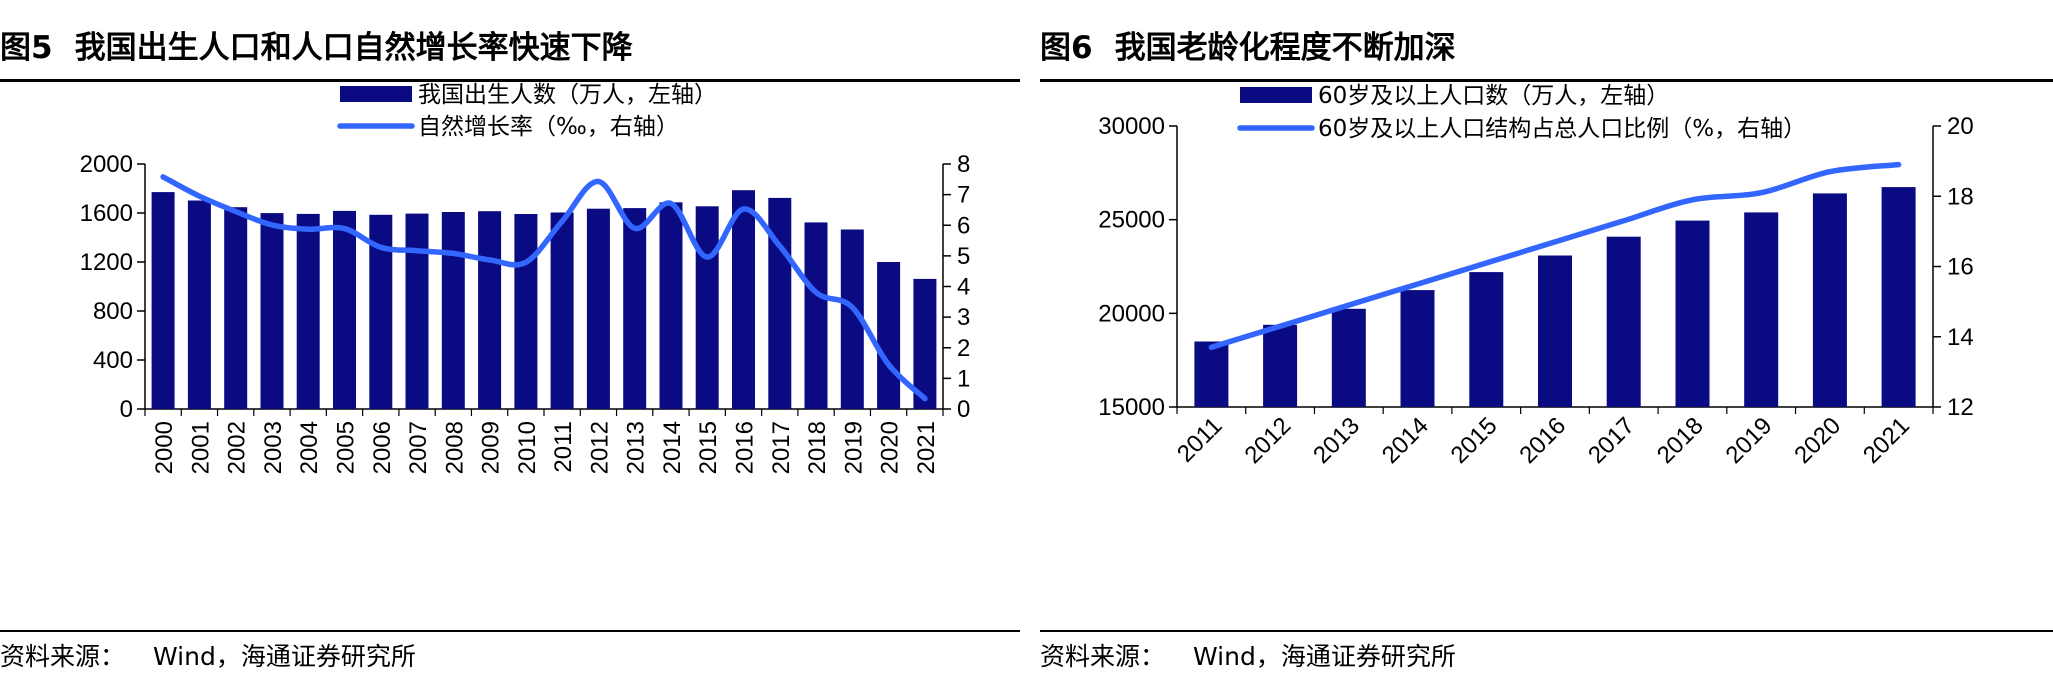 This screenshot has width=2053, height=683. What do you see at coordinates (1611, 440) in the screenshot?
I see `fig6-x-label: 2017` at bounding box center [1611, 440].